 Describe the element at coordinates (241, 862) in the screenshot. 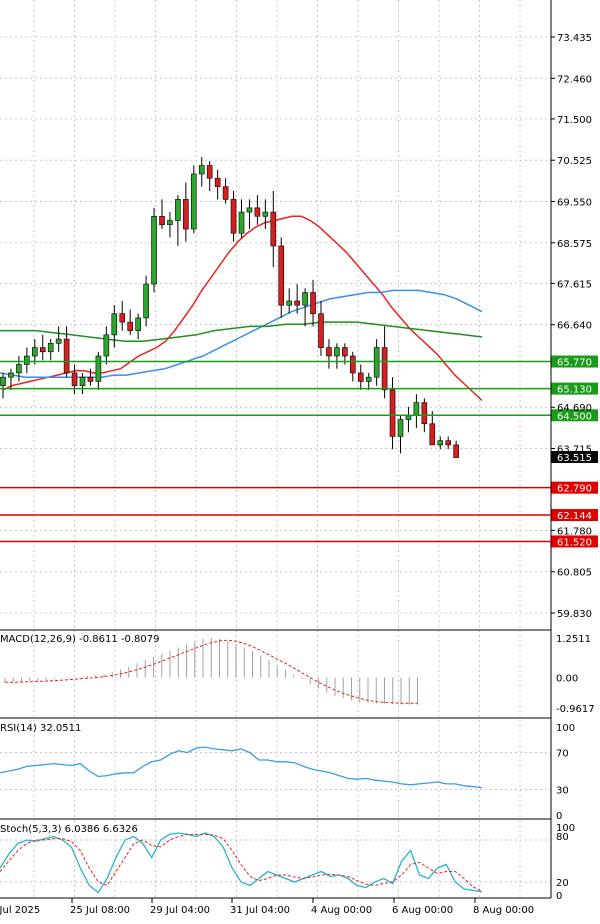

I see `stoch-d` at that location.